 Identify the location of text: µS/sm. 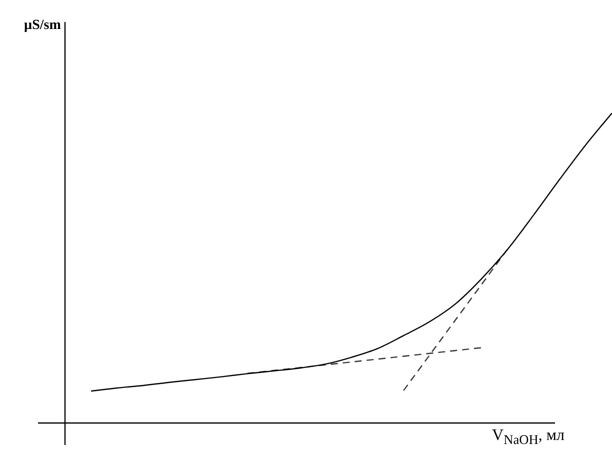
(42, 26).